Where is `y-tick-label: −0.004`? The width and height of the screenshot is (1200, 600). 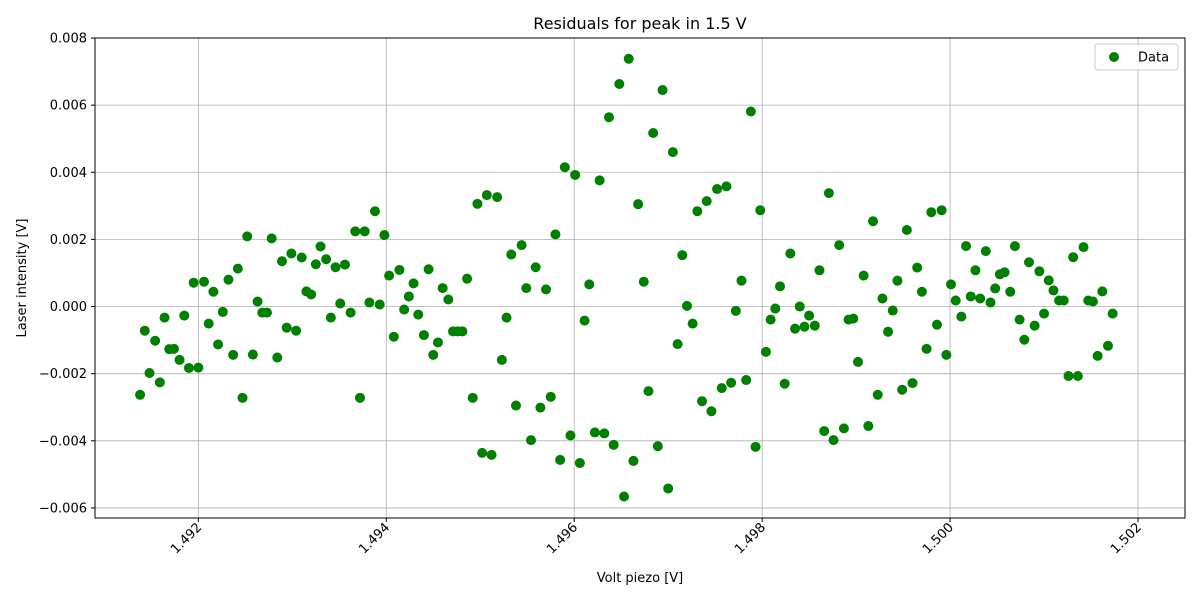 y-tick-label: −0.004 is located at coordinates (63, 441).